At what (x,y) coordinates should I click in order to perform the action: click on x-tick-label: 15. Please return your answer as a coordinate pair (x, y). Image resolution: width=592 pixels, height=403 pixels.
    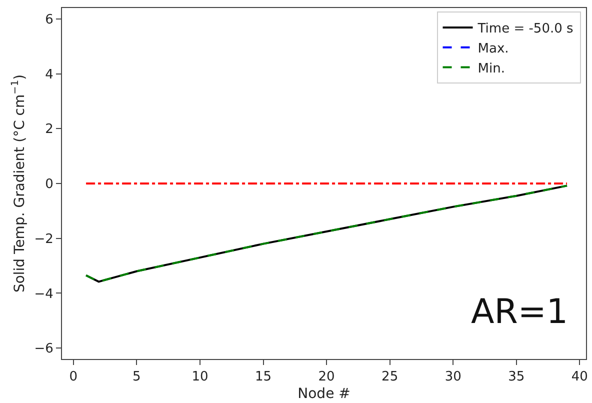
    Looking at the image, I should click on (263, 377).